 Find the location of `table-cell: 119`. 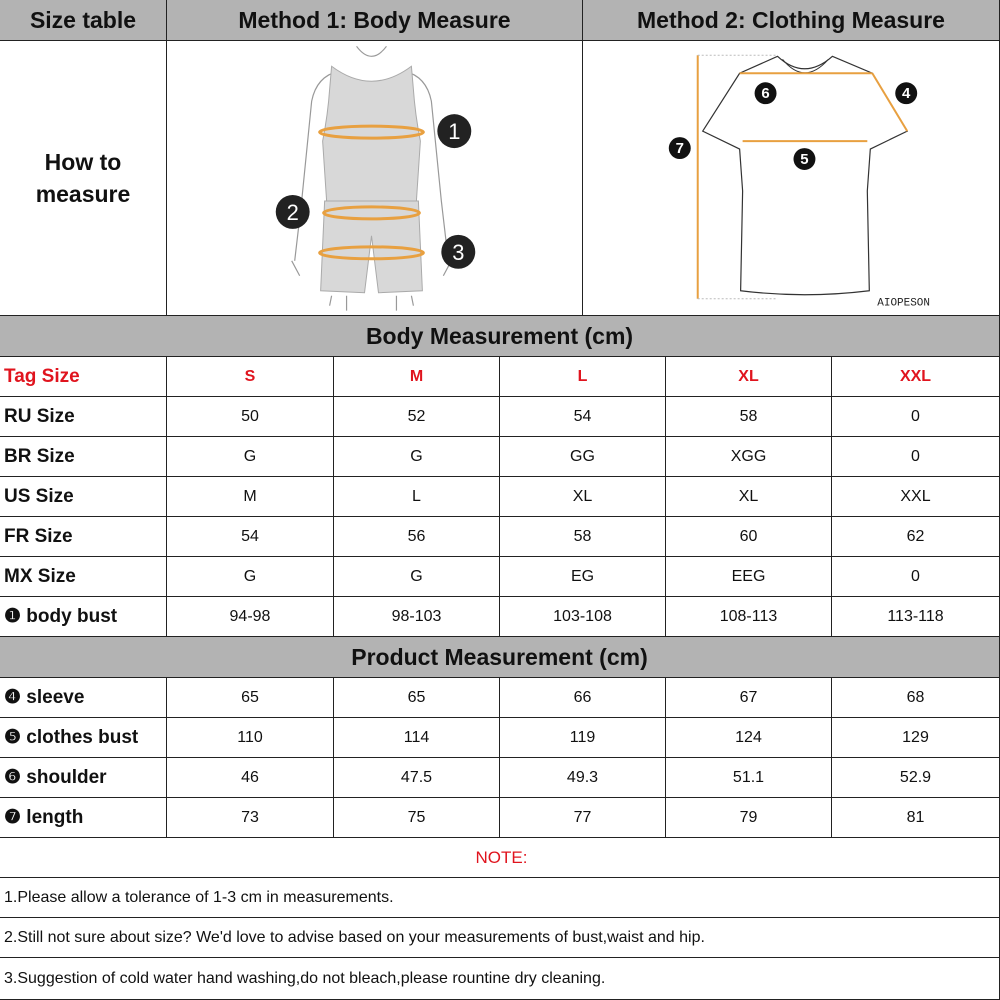

table-cell: 119 is located at coordinates (583, 738).